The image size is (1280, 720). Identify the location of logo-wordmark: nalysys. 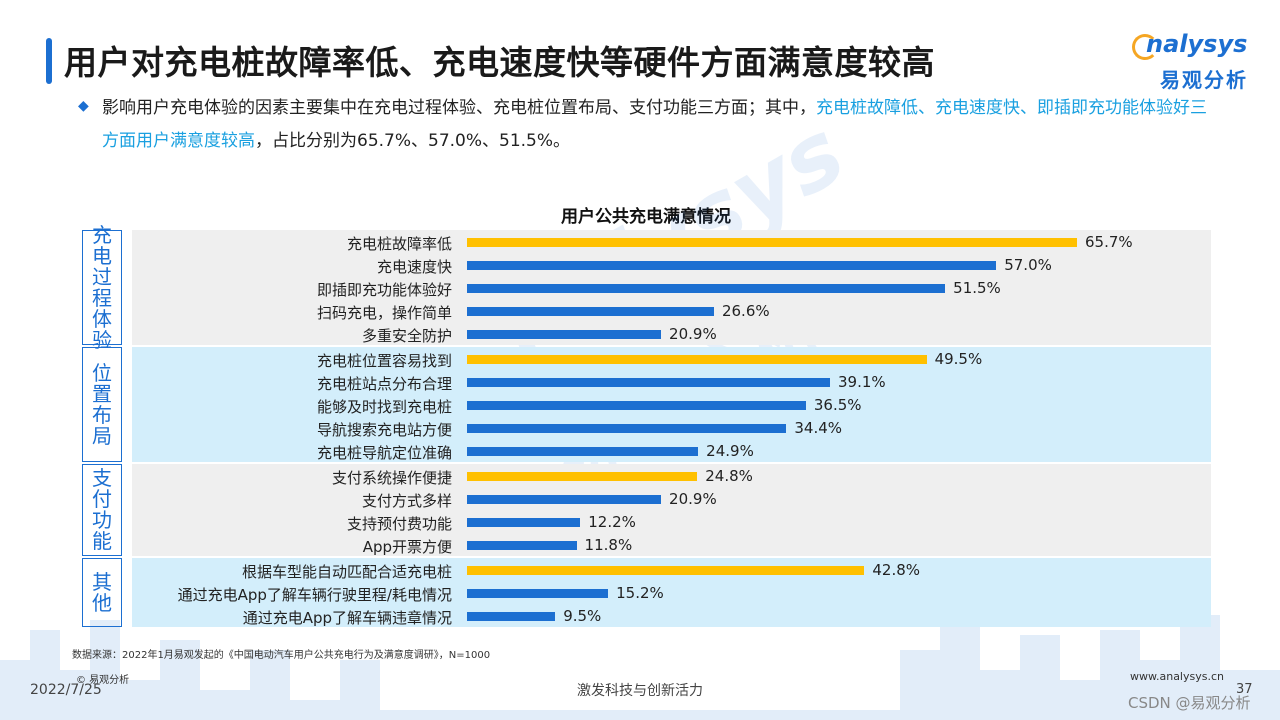
(1197, 44).